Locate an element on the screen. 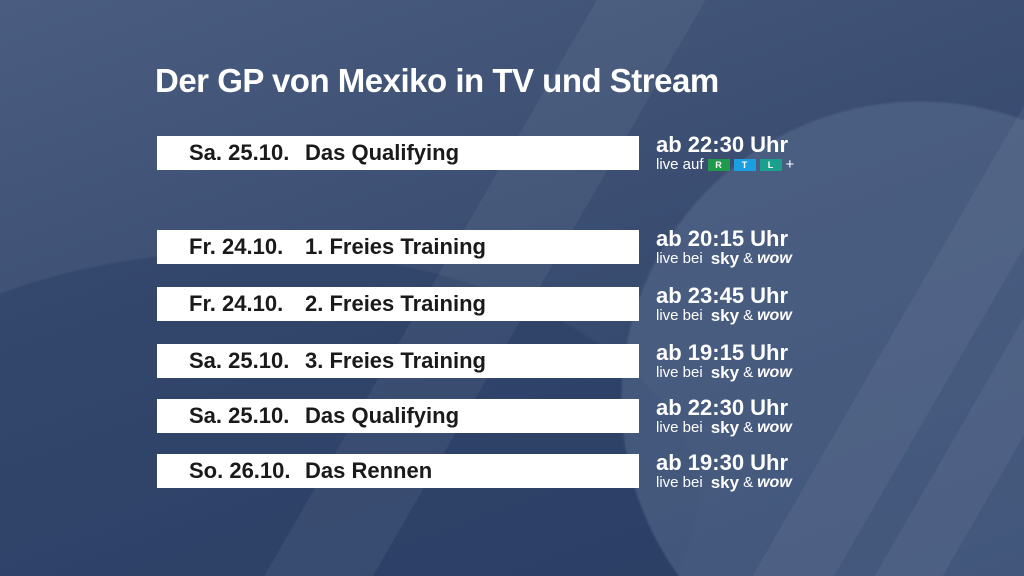  schedule-time: ab 20:15 Uhr live bei sky & wow is located at coordinates (724, 247).